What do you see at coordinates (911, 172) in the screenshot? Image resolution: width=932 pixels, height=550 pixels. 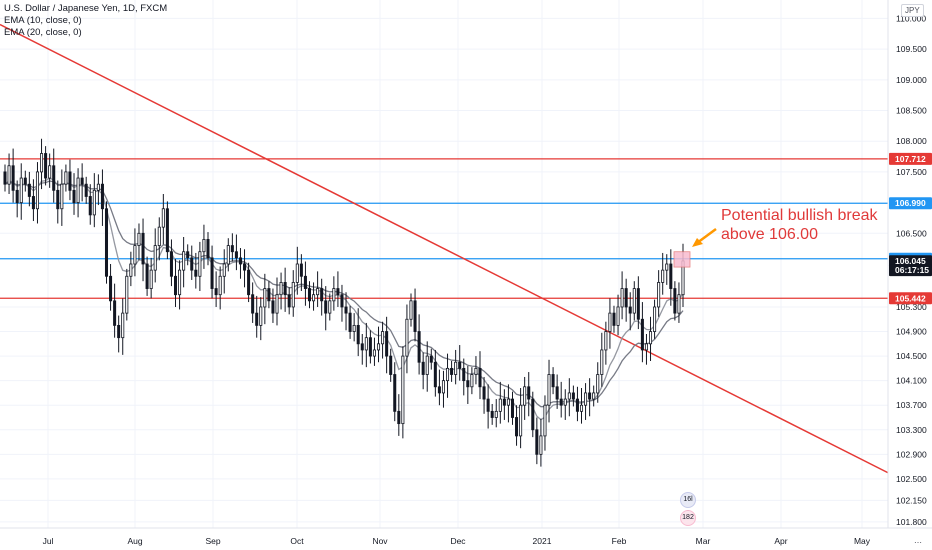 I see `y-tick-label: 107.500` at bounding box center [911, 172].